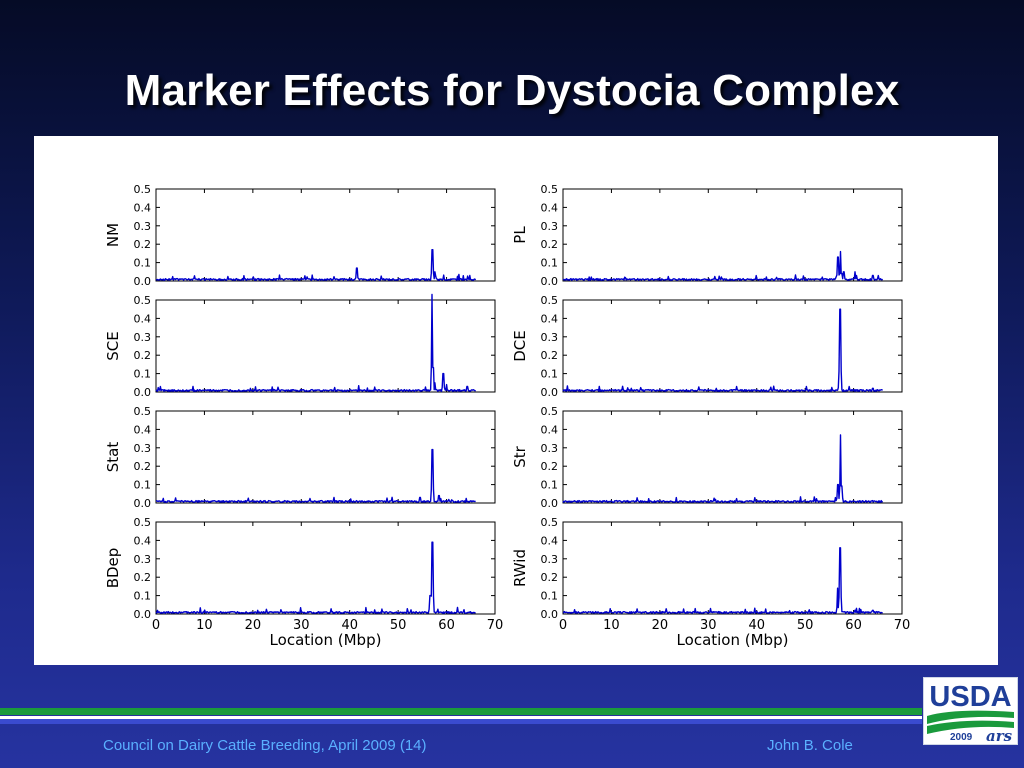  What do you see at coordinates (461, 717) in the screenshot?
I see `footer-rule-white` at bounding box center [461, 717].